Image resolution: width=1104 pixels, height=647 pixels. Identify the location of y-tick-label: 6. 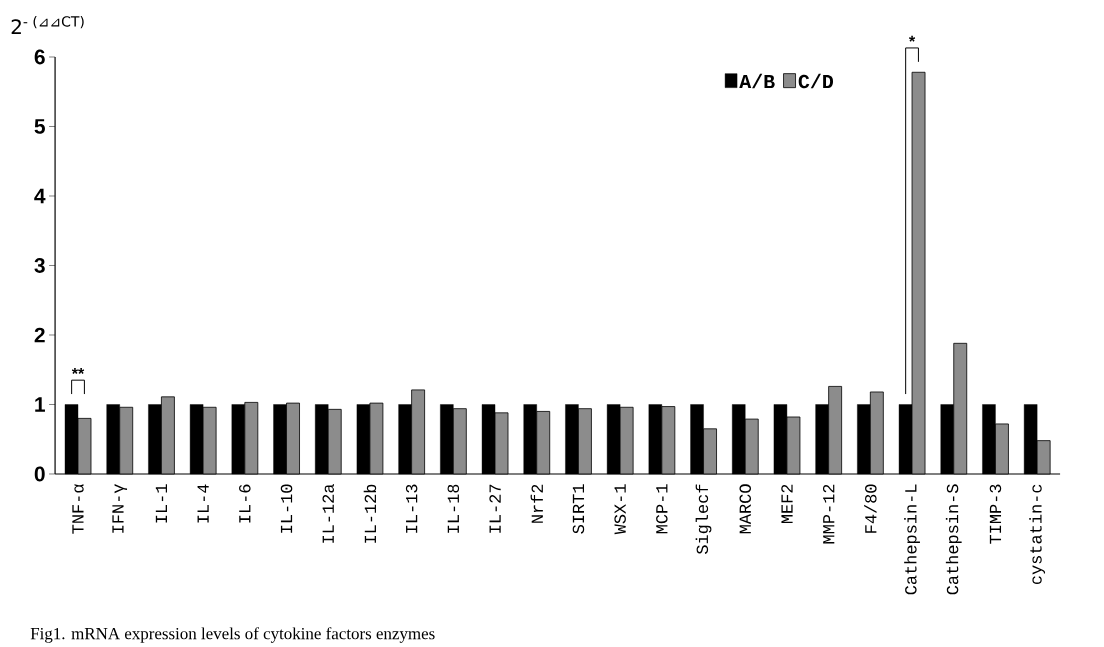
(39, 57).